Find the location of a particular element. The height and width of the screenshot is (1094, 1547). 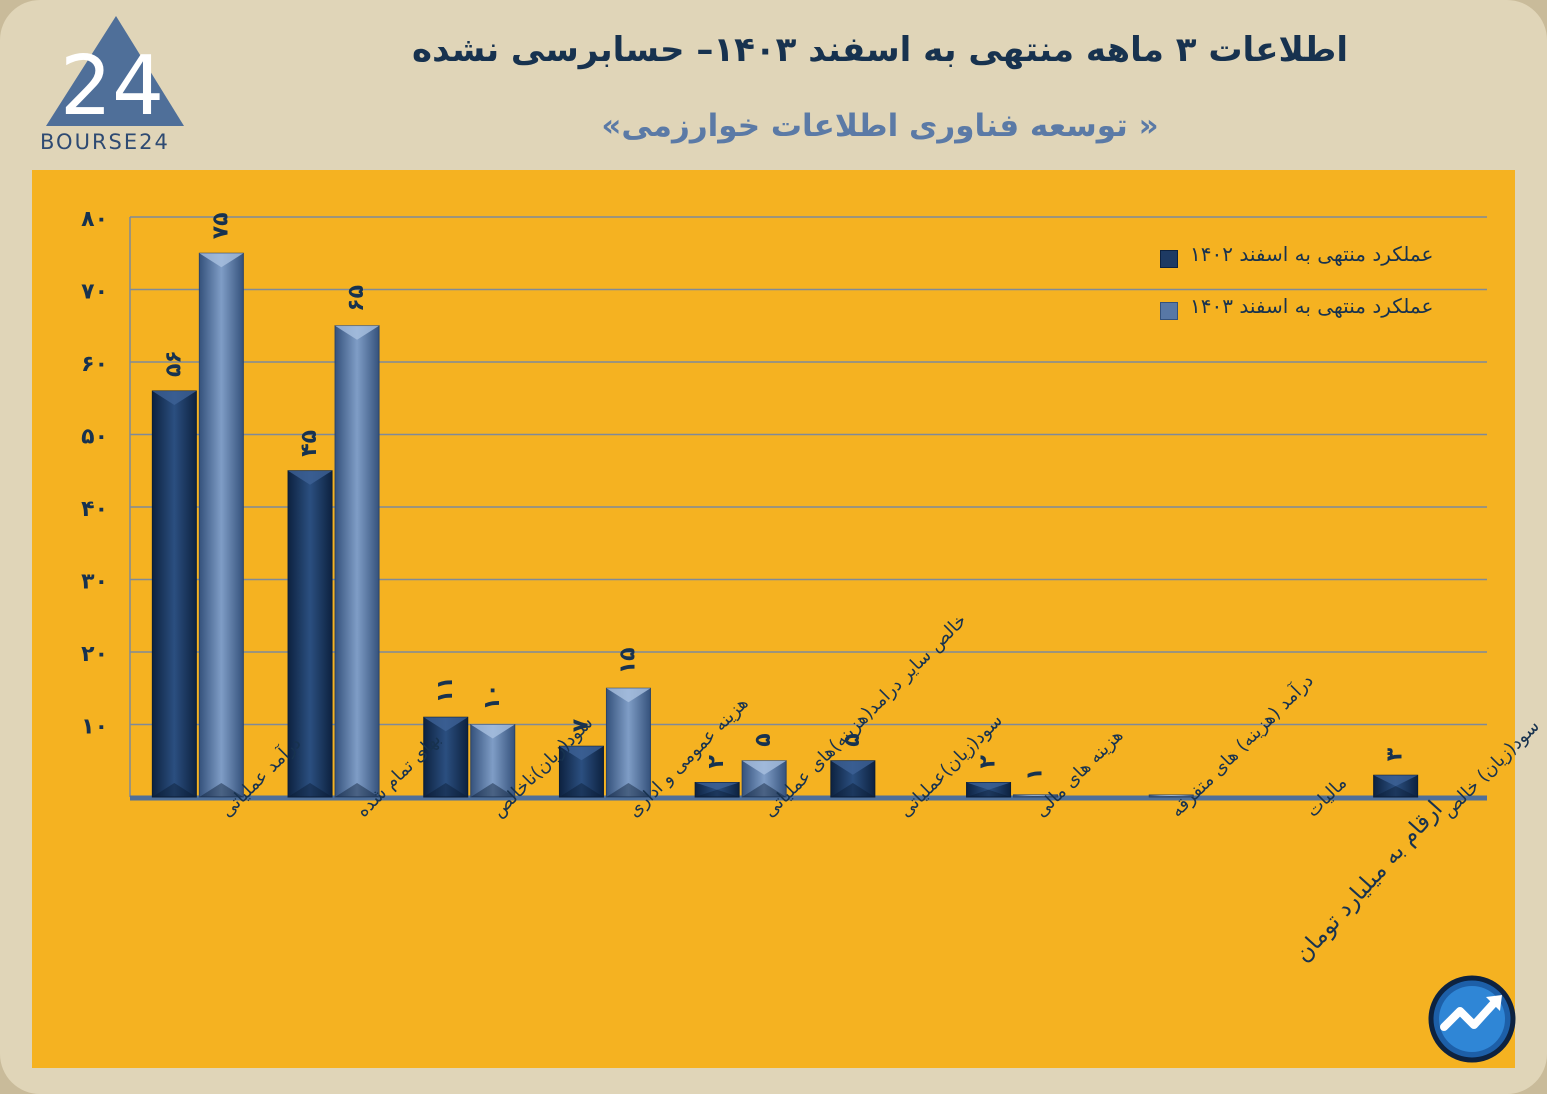

value-label-1403: ۷۵ is located at coordinates (220, 225).